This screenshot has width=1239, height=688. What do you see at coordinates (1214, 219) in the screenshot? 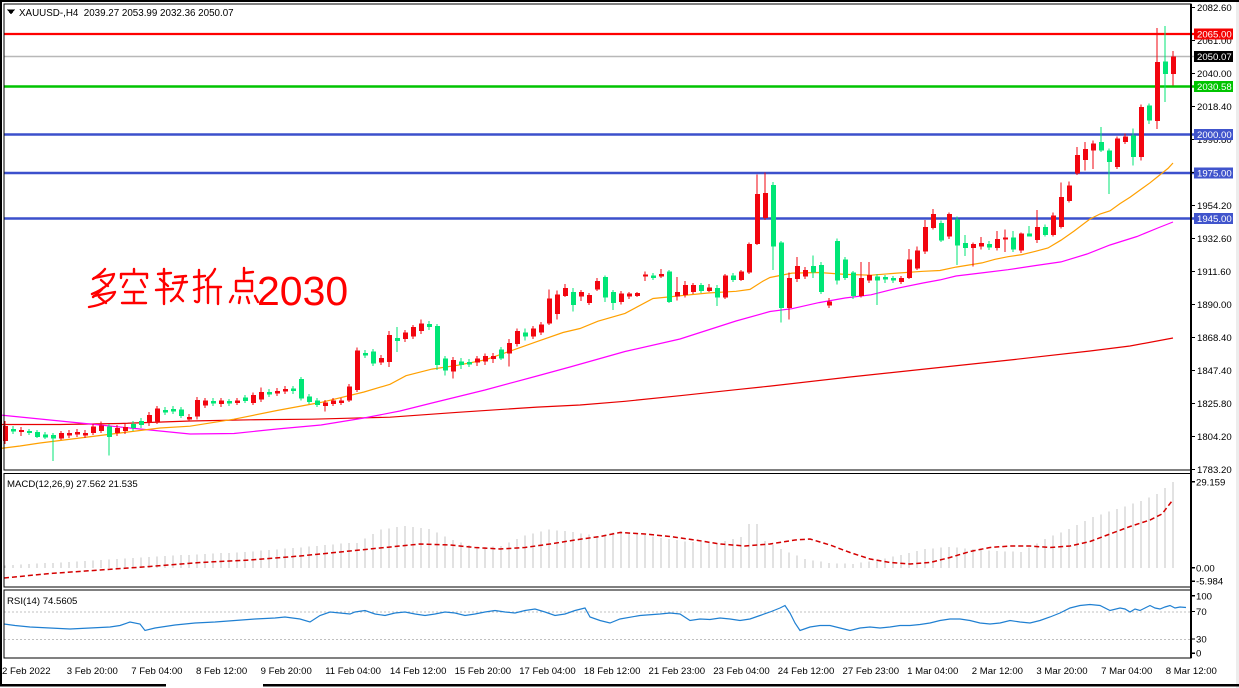
I see `svg-text: 1945.00` at bounding box center [1214, 219].